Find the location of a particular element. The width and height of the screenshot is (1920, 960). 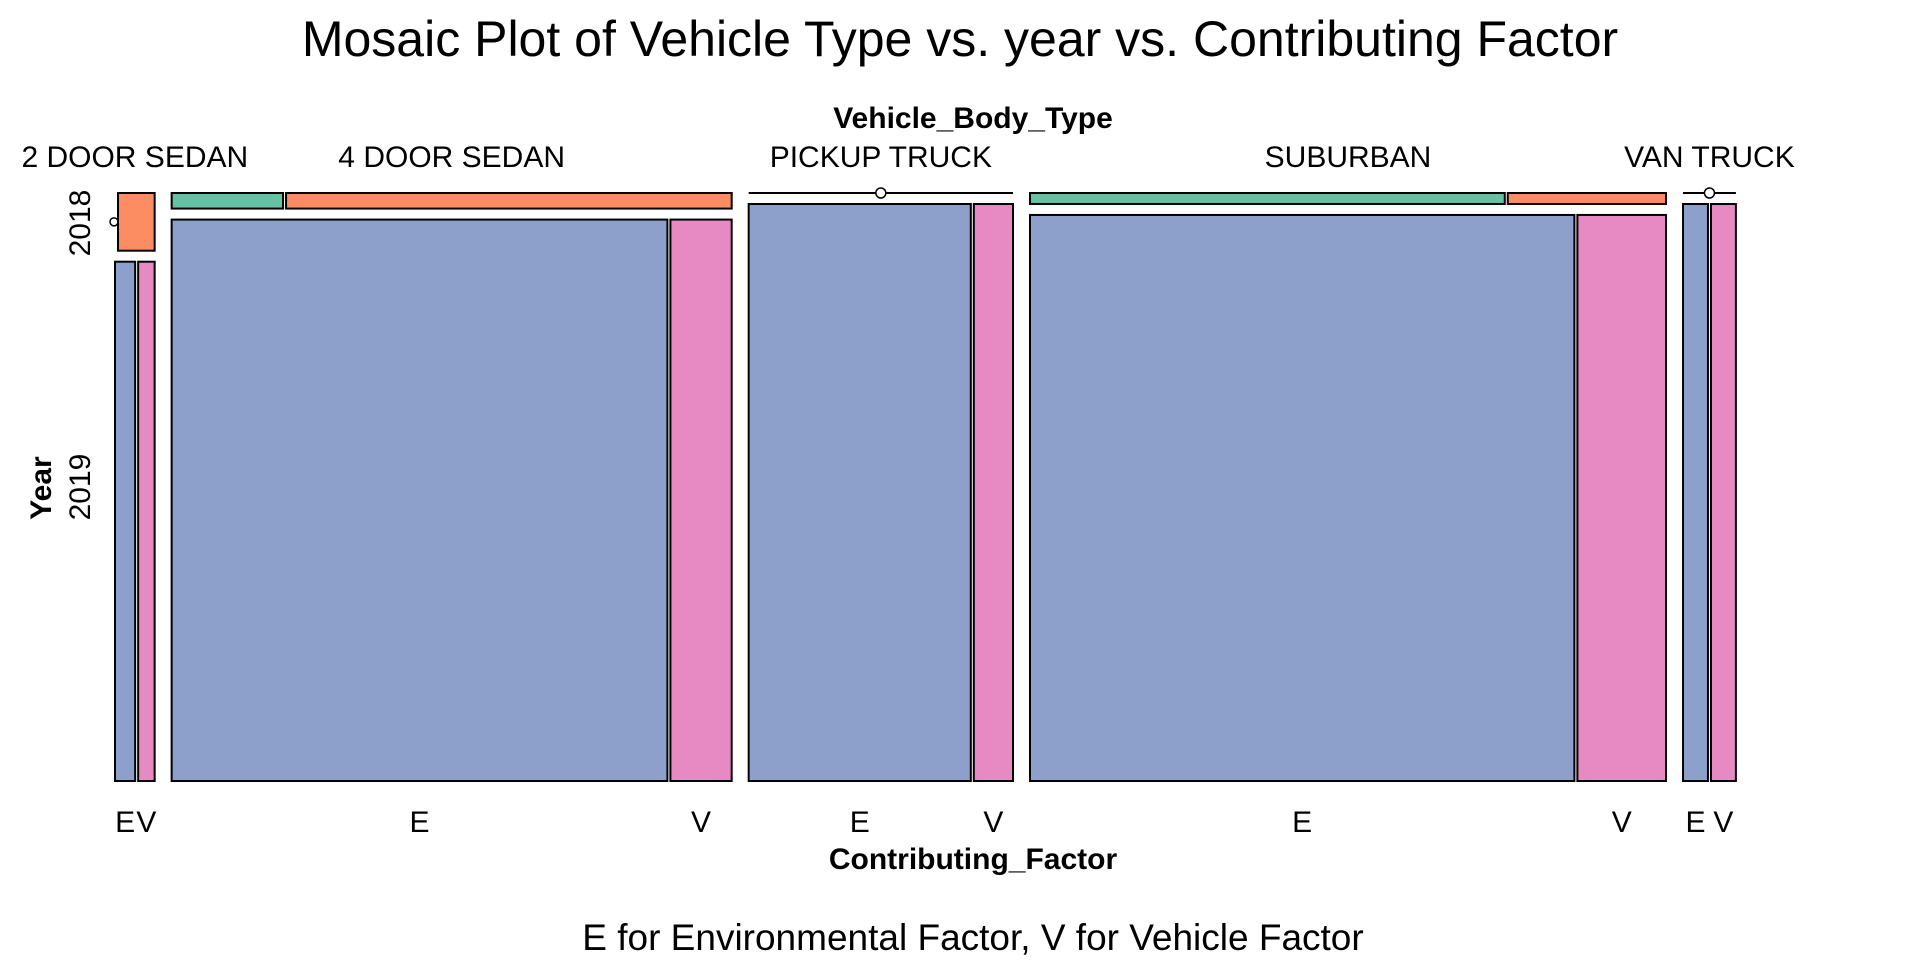

top-variable-label: Vehicle_Body_Type is located at coordinates (973, 118).